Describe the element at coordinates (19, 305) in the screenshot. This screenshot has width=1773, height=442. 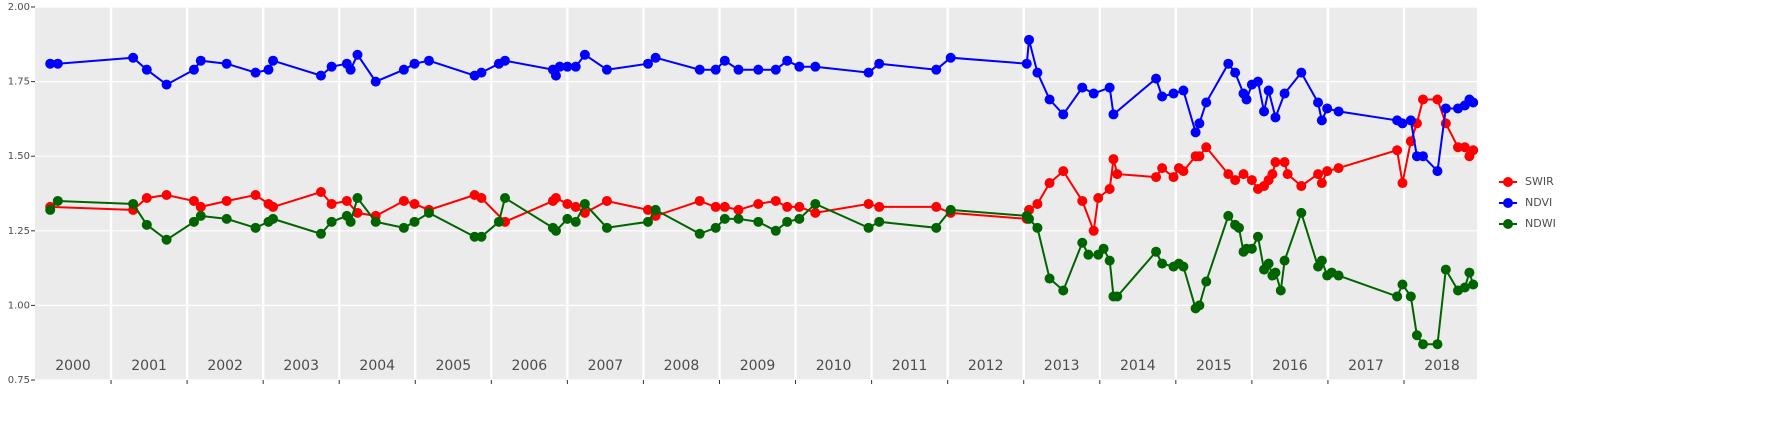
I see `y-tick-label: 1.00` at that location.